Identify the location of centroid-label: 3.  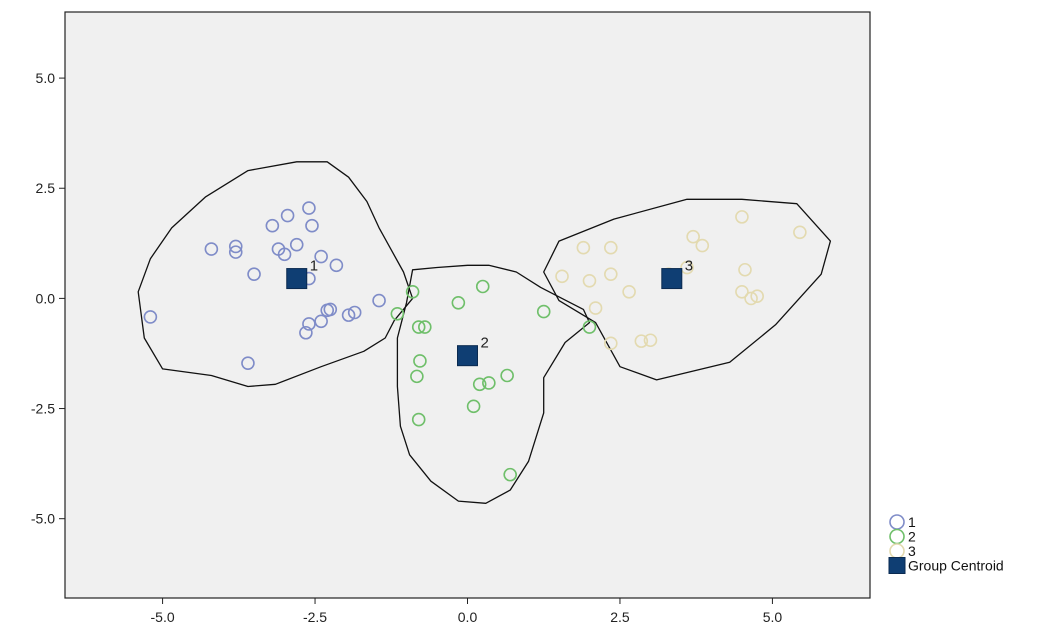
(689, 266).